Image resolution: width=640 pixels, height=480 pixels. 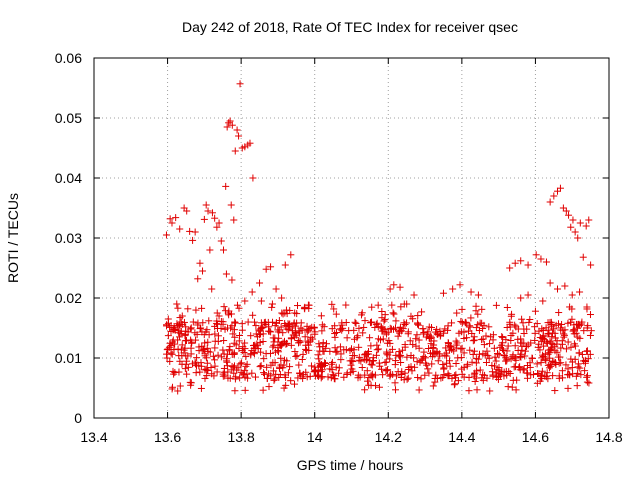 What do you see at coordinates (608, 437) in the screenshot?
I see `x-tick-label: 14.8` at bounding box center [608, 437].